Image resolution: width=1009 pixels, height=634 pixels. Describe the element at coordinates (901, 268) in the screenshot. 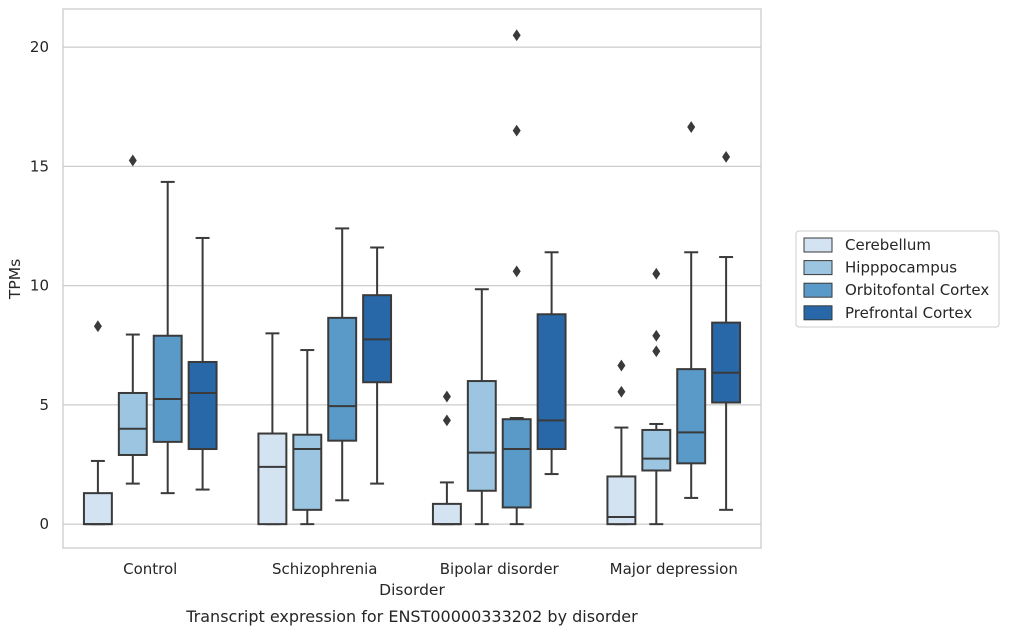

I see `legend-label: Hipppocampus` at that location.